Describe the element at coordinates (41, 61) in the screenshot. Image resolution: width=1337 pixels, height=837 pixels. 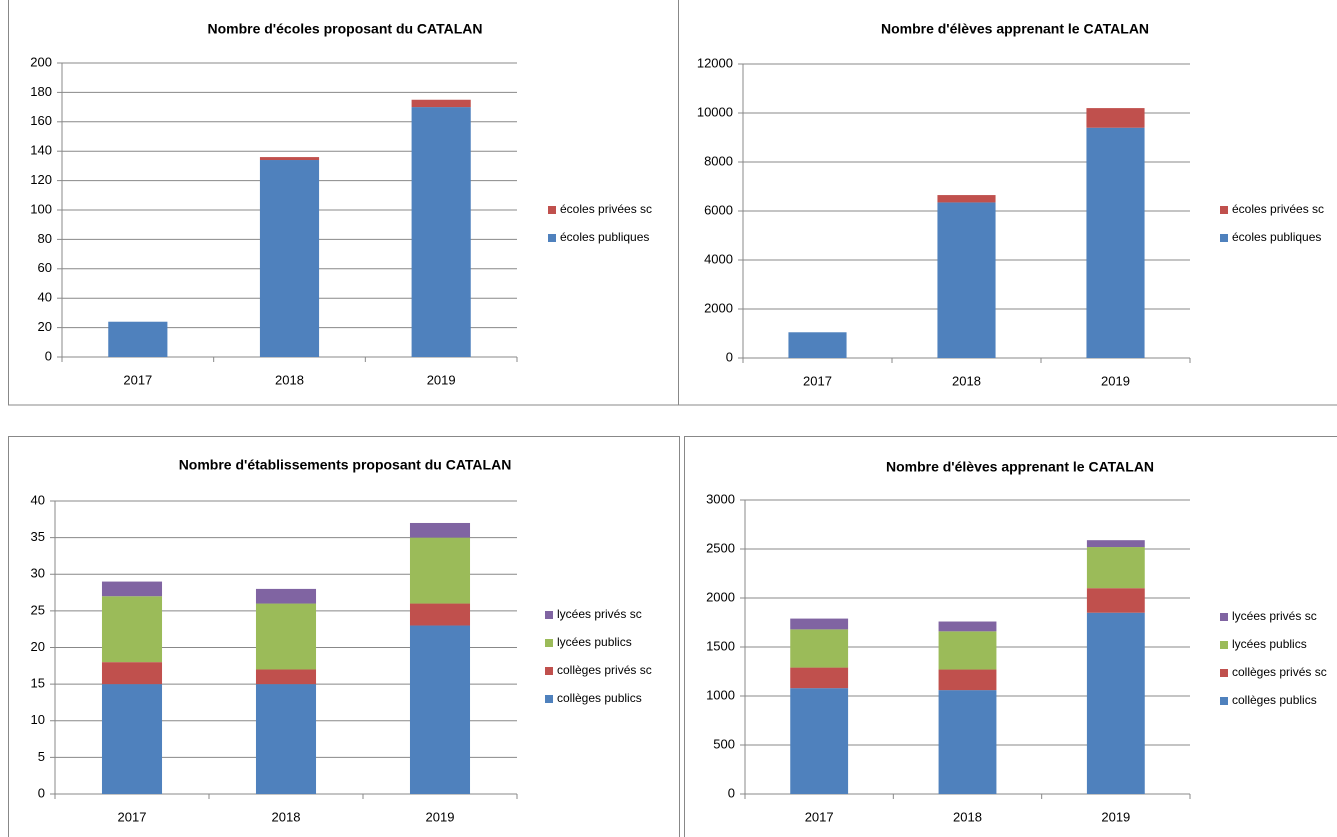
I see `y-tick-label: 200` at that location.